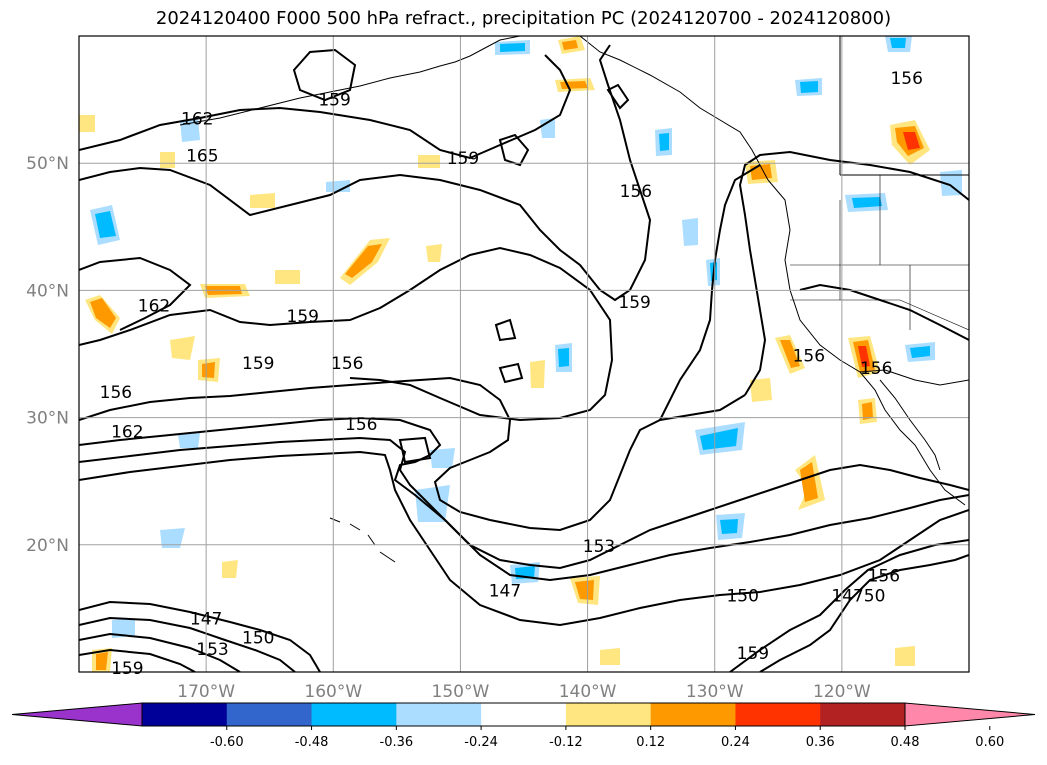 This screenshot has height=765, width=1047. What do you see at coordinates (212, 650) in the screenshot?
I see `contour-label: 153` at bounding box center [212, 650].